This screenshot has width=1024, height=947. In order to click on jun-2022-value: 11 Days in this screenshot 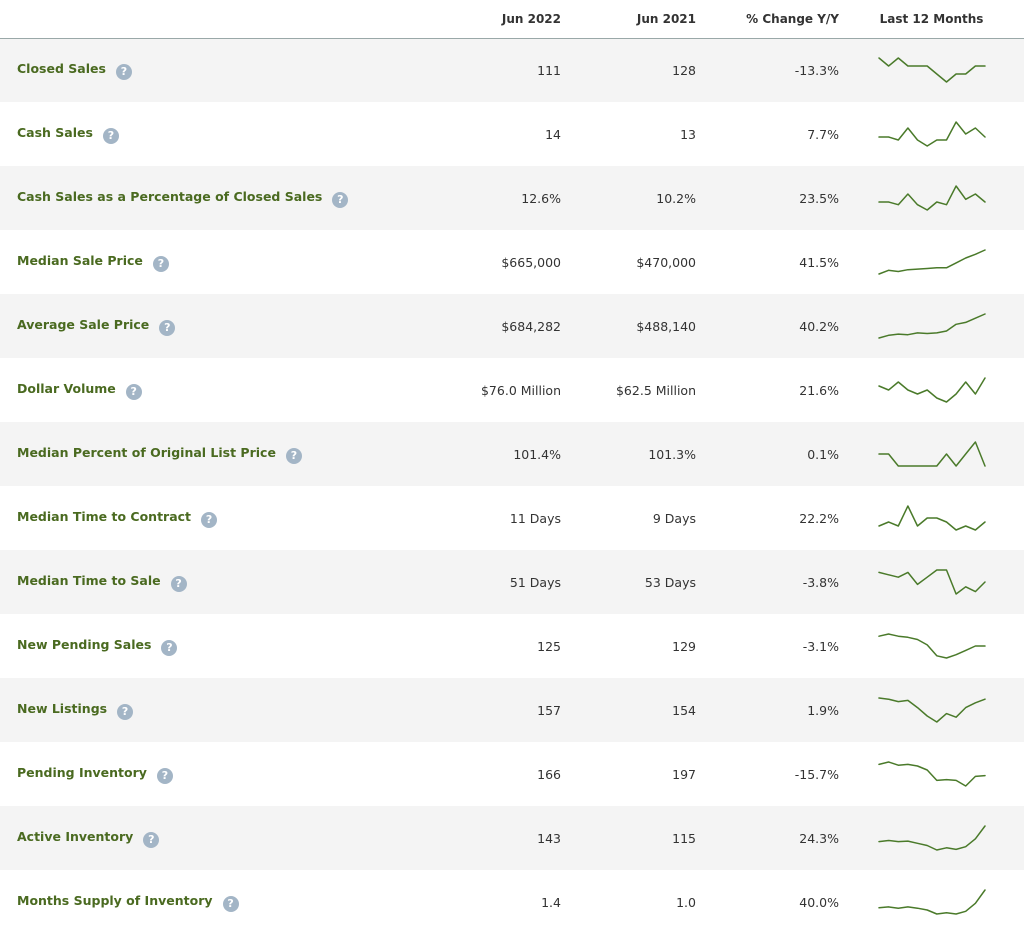, I will do `click(535, 518)`.